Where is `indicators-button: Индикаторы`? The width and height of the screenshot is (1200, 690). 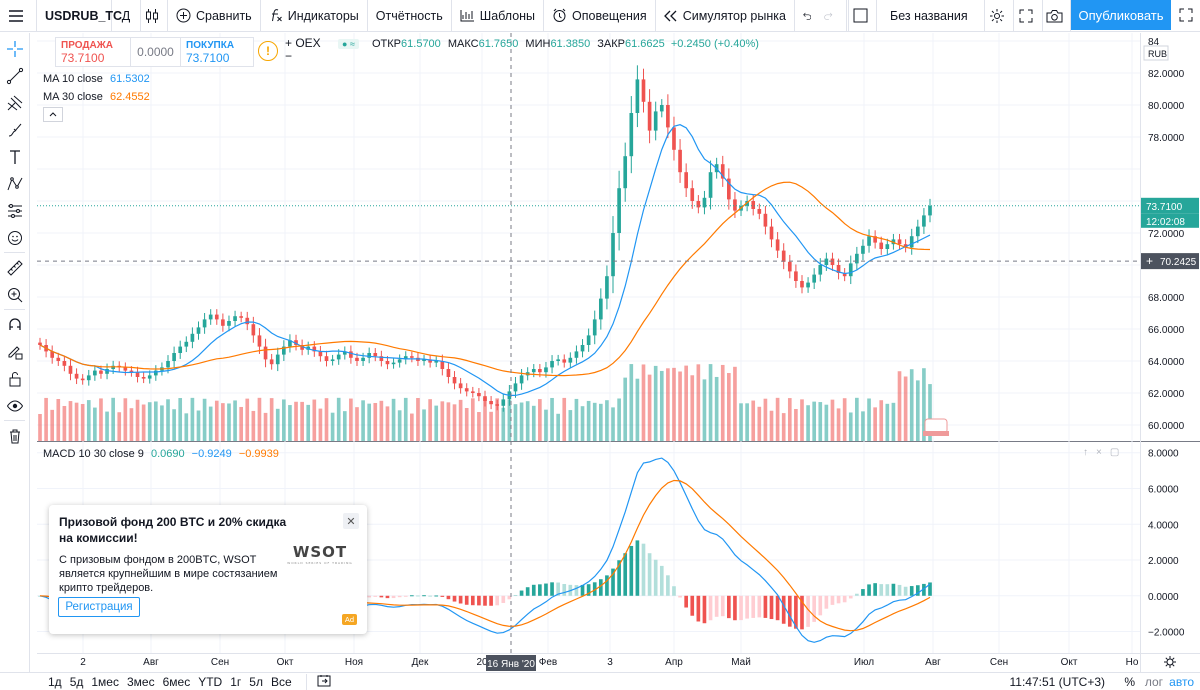 indicators-button: Индикаторы is located at coordinates (314, 16).